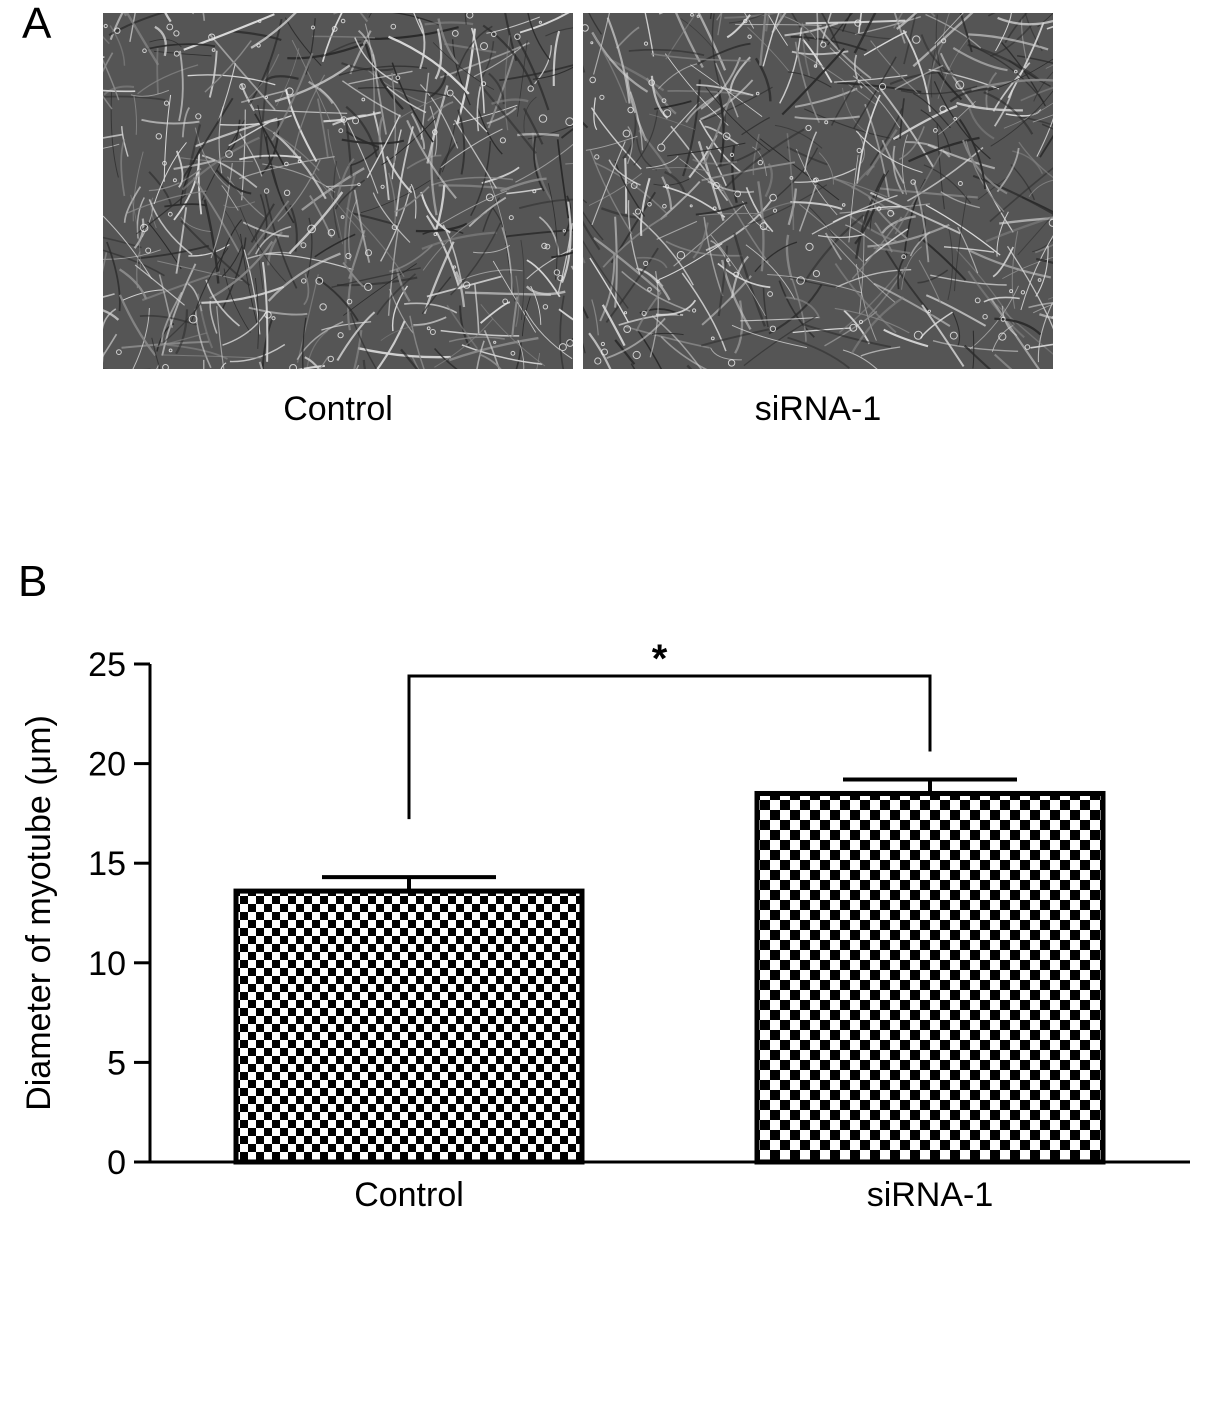  Describe the element at coordinates (409, 1026) in the screenshot. I see `bar-control` at that location.